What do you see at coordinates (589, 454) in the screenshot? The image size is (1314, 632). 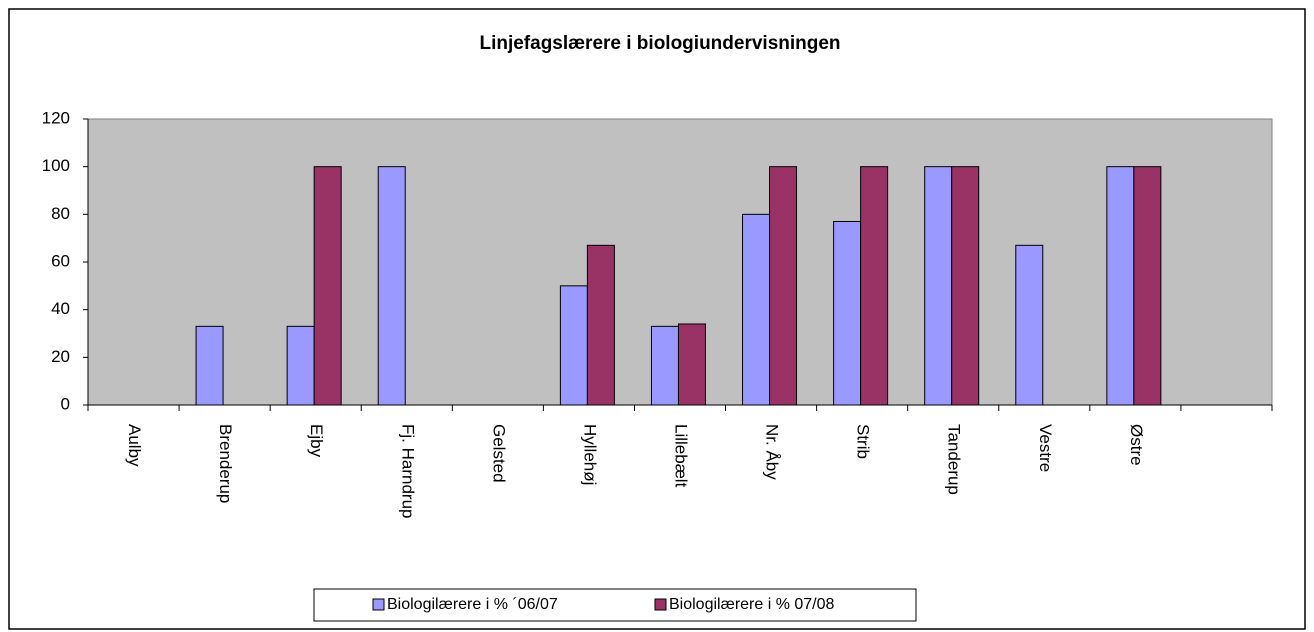 I see `x-tick-label: Hyllehøj` at bounding box center [589, 454].